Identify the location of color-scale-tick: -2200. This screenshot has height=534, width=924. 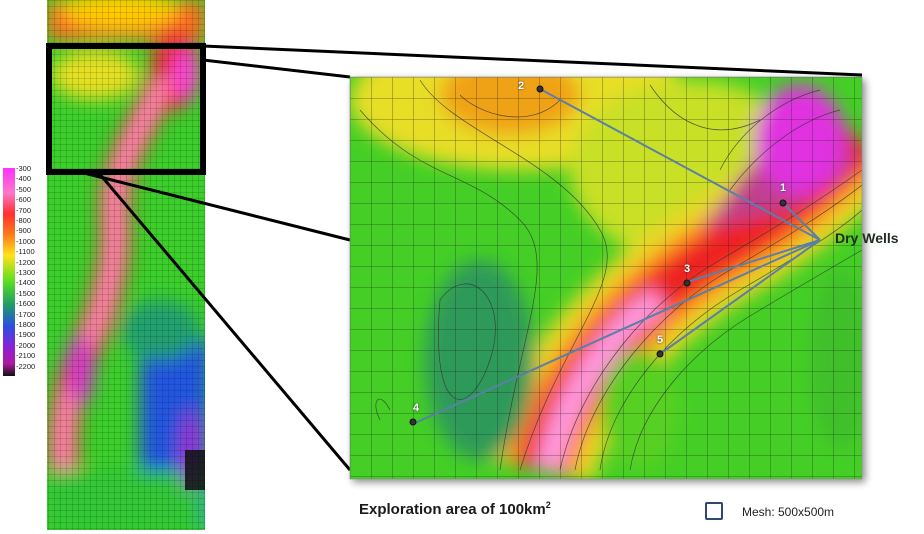
(26, 366).